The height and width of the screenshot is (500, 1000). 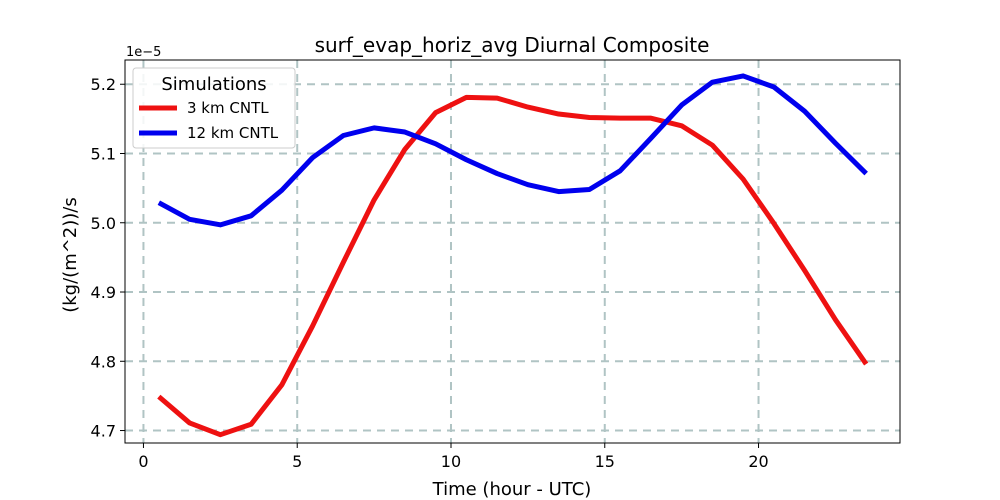 I want to click on legend-box, so click(x=214, y=108).